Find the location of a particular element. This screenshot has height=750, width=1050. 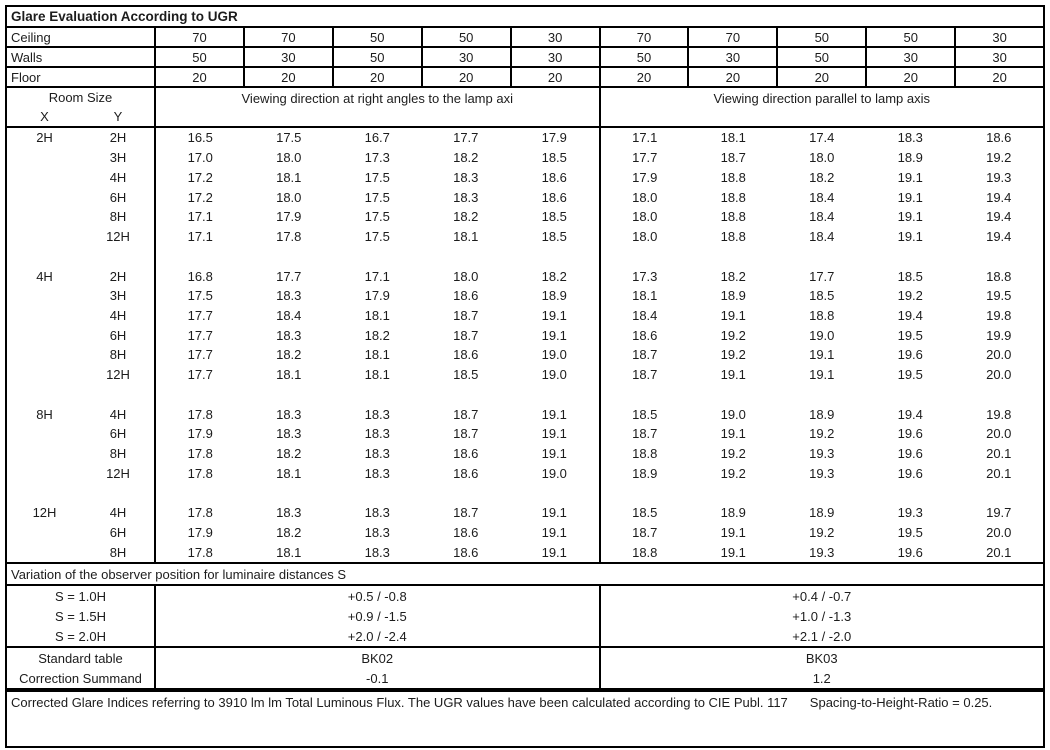

ugr-value-cell: 17.4 is located at coordinates (822, 138).